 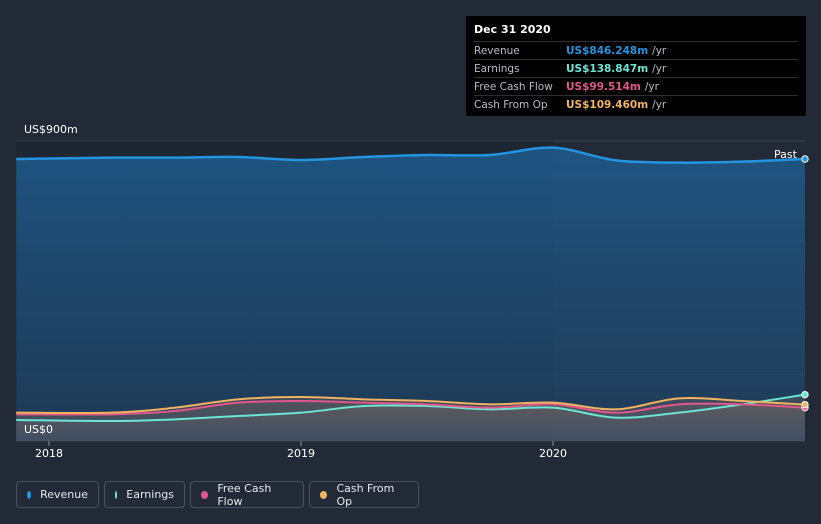 I want to click on endpoint-revenue, so click(x=805, y=159).